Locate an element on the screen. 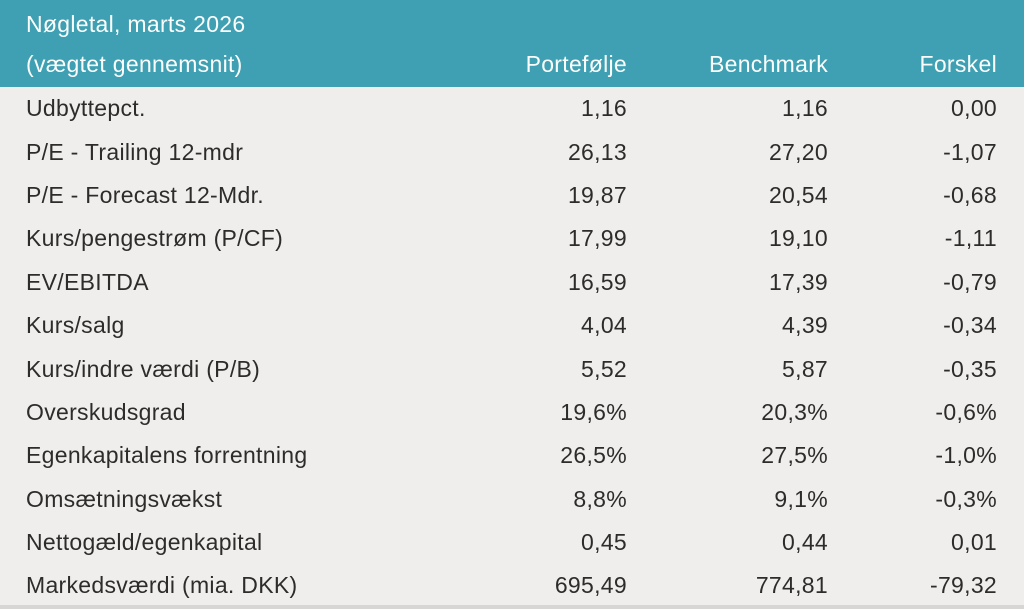 This screenshot has width=1024, height=609. column-header-benchmark: Benchmark is located at coordinates (768, 64).